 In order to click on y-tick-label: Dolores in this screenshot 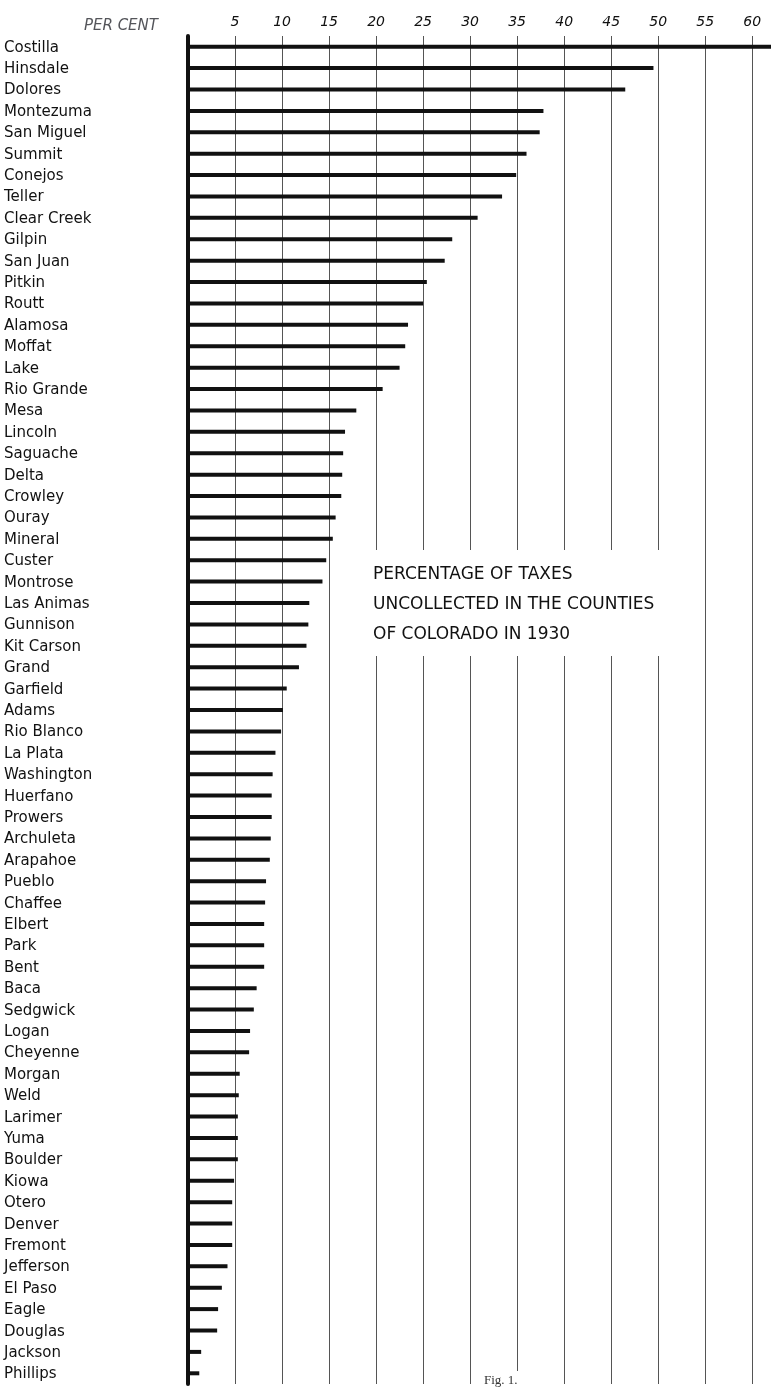, I will do `click(33, 89)`.